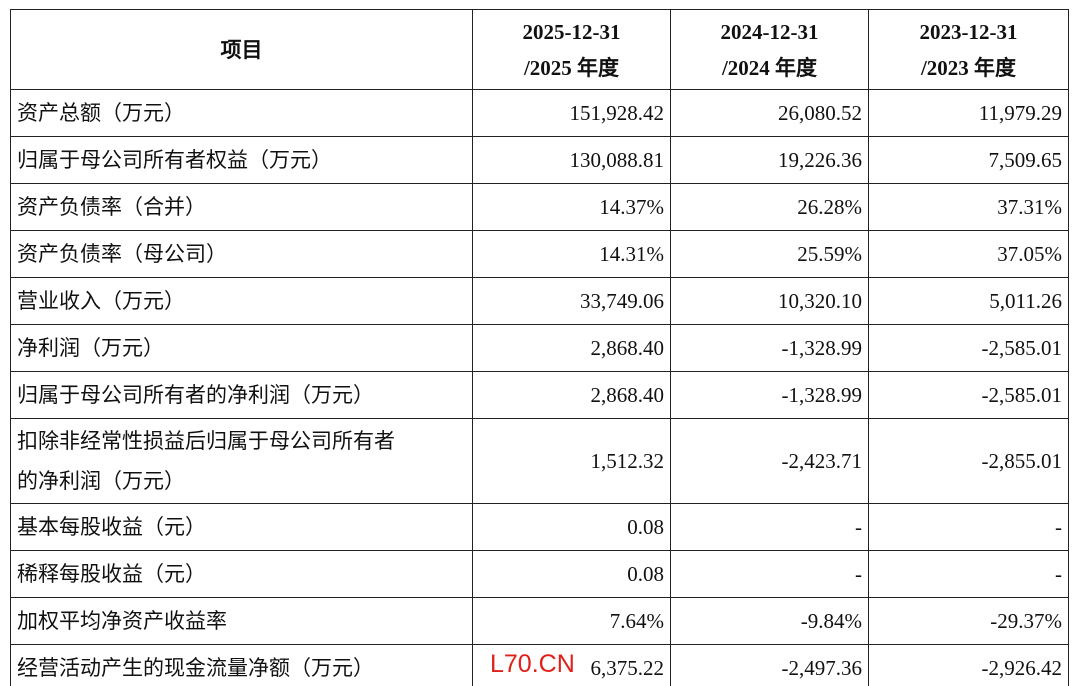 This screenshot has height=686, width=1080. What do you see at coordinates (571, 31) in the screenshot?
I see `header-line: 2025-12-31` at bounding box center [571, 31].